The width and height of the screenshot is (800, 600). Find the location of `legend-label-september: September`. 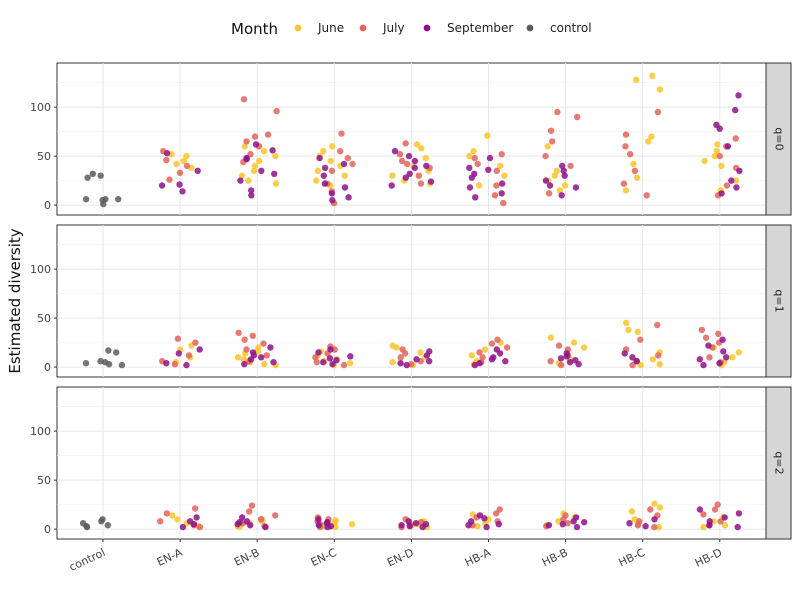

legend-label-september: September is located at coordinates (480, 28).